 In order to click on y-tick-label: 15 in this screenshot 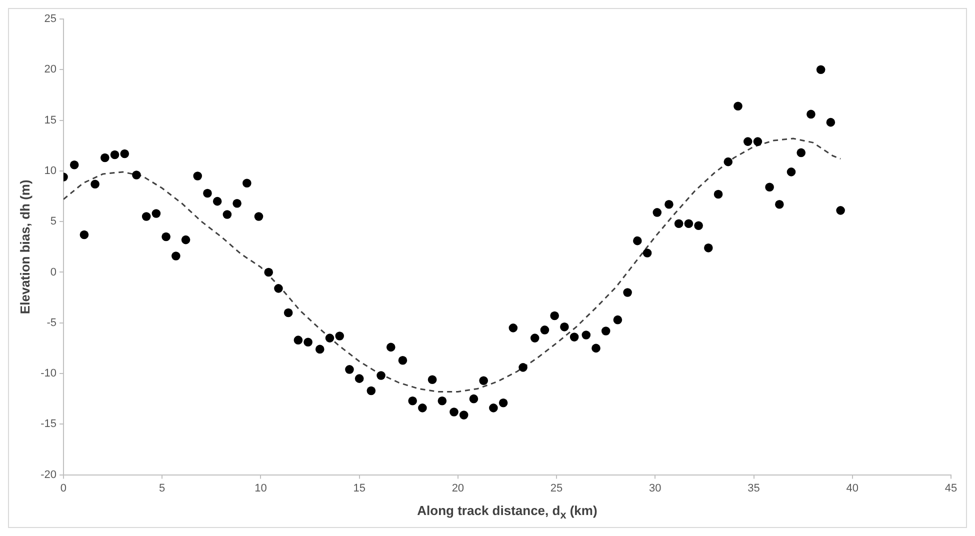, I will do `click(50, 120)`.